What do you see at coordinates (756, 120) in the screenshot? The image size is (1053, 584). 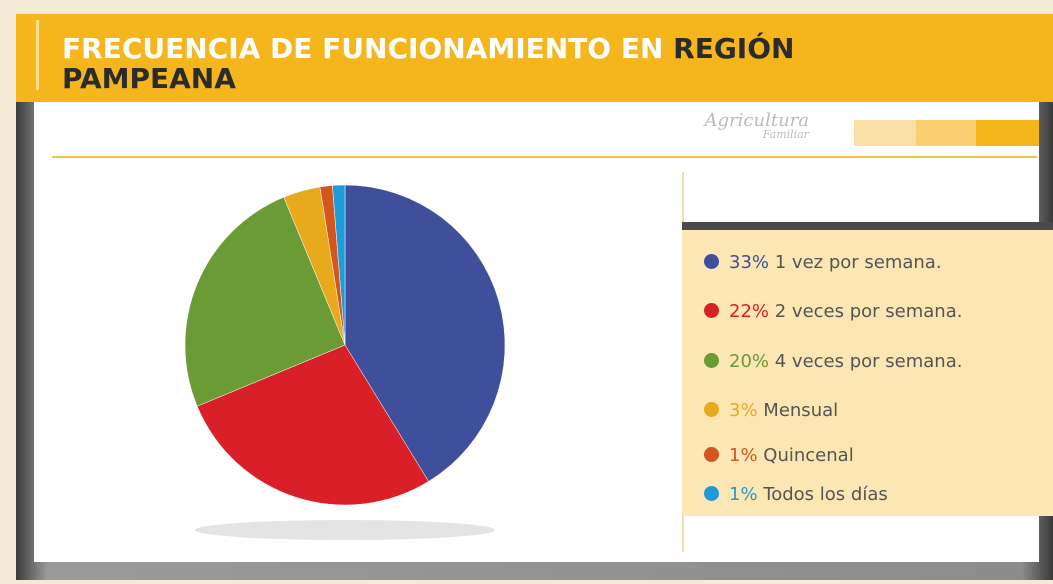 I see `brand-1: Agricultura` at bounding box center [756, 120].